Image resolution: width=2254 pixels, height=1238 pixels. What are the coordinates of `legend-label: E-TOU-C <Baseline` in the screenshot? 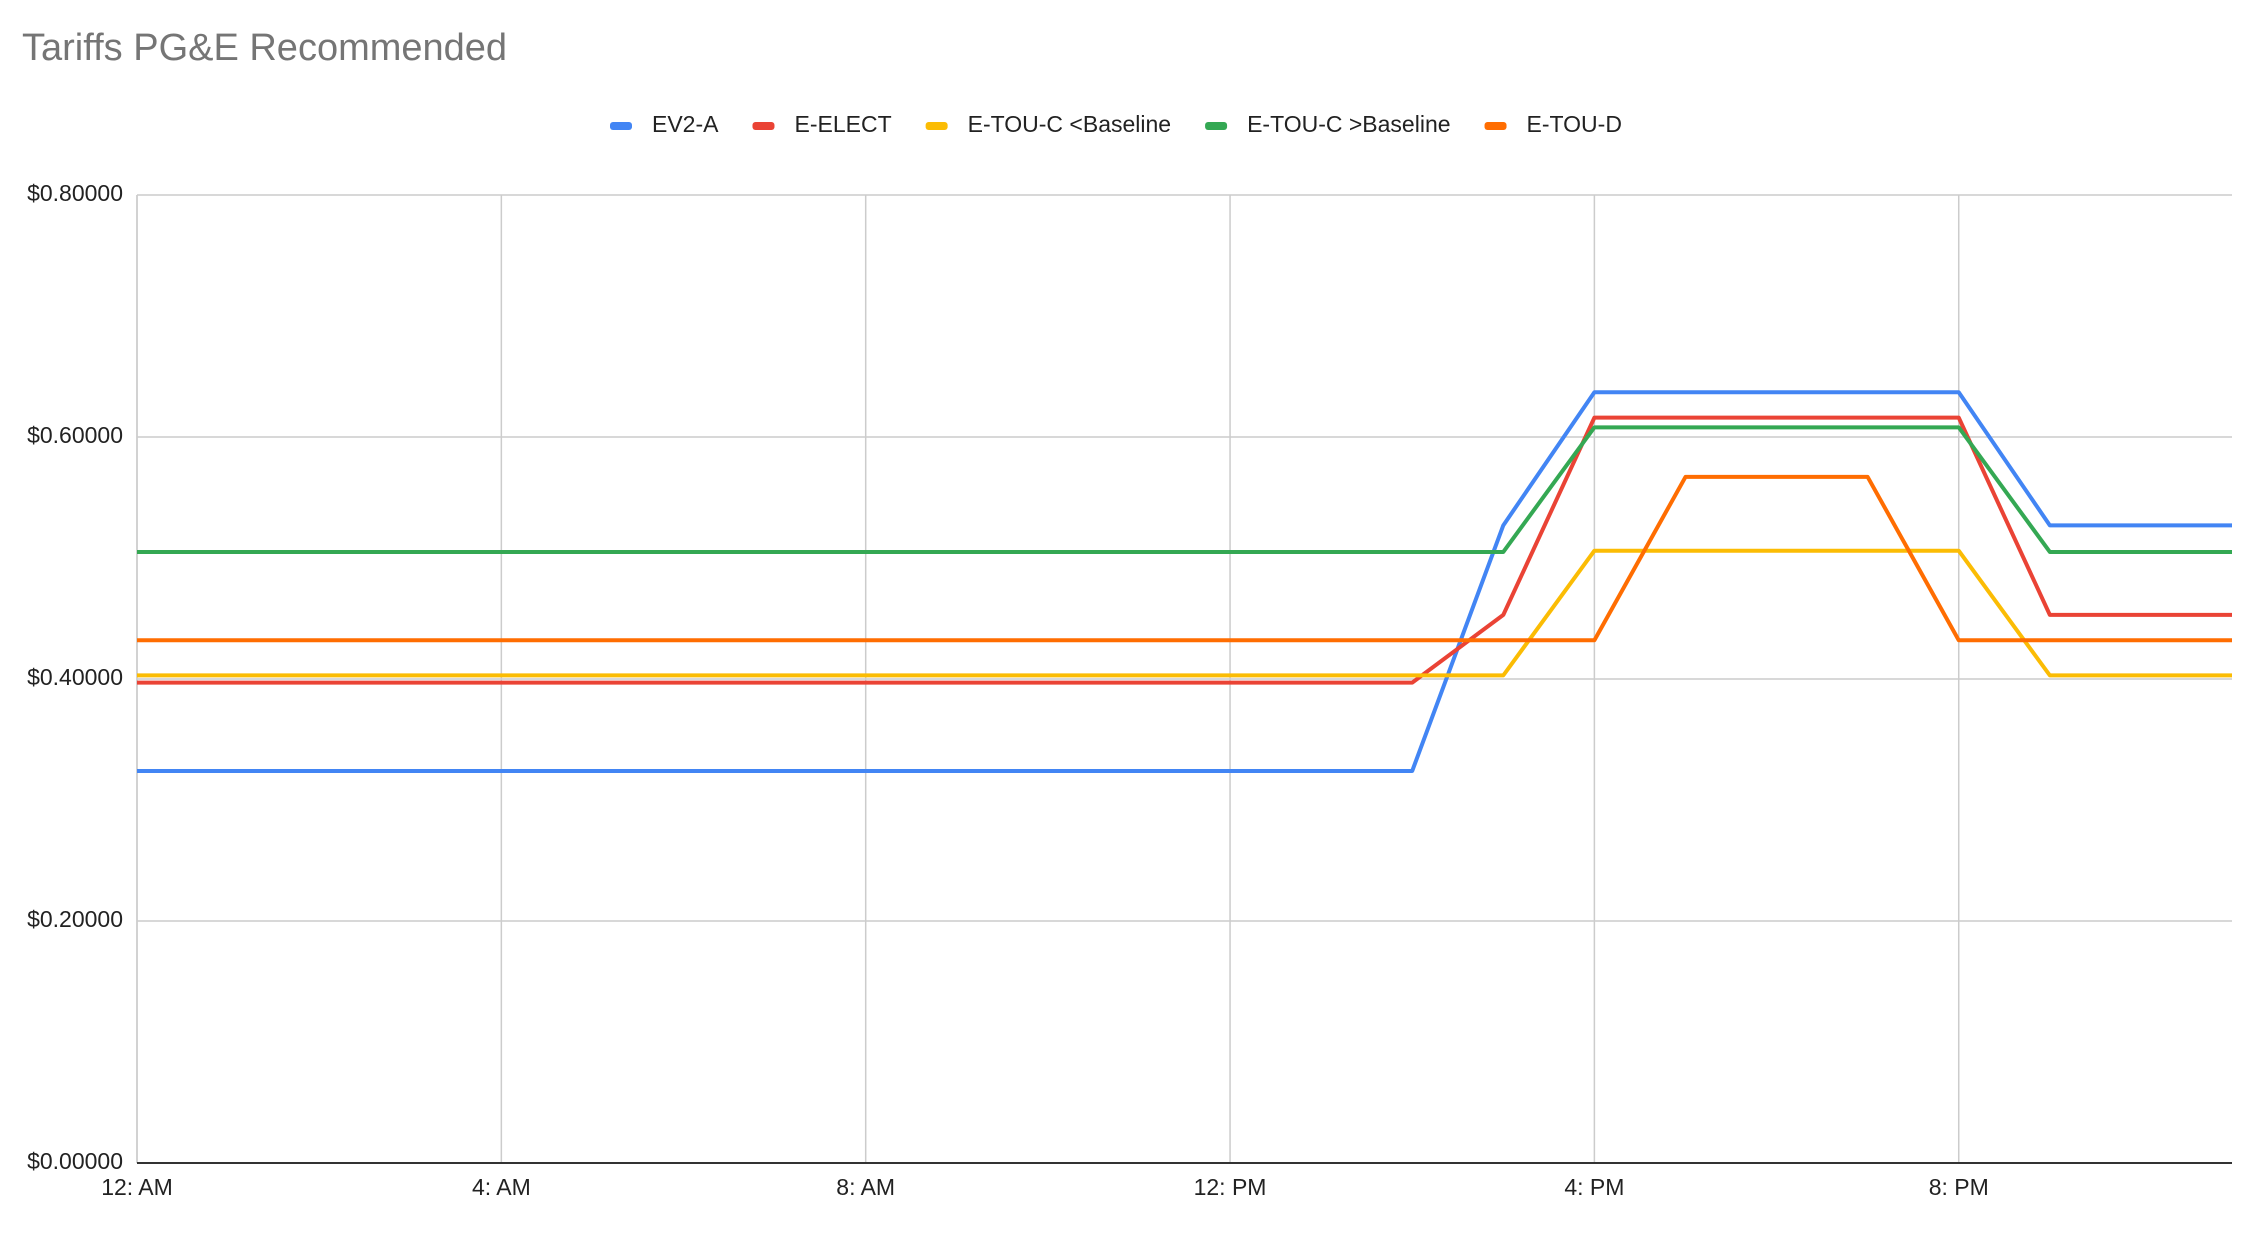 It's located at (1069, 124).